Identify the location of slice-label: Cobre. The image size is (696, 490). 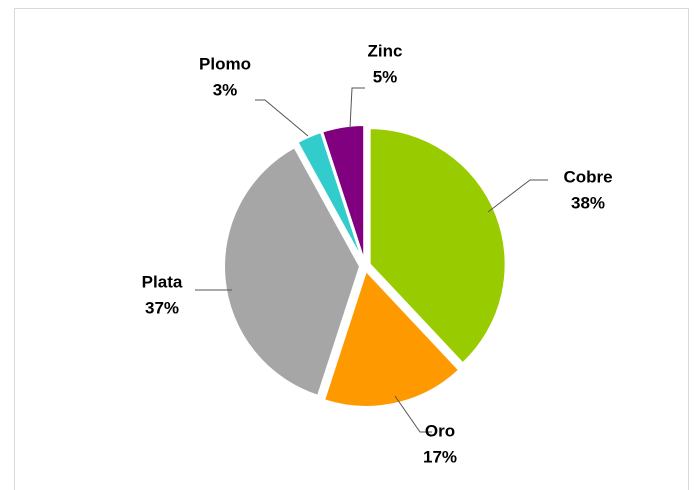
(587, 176).